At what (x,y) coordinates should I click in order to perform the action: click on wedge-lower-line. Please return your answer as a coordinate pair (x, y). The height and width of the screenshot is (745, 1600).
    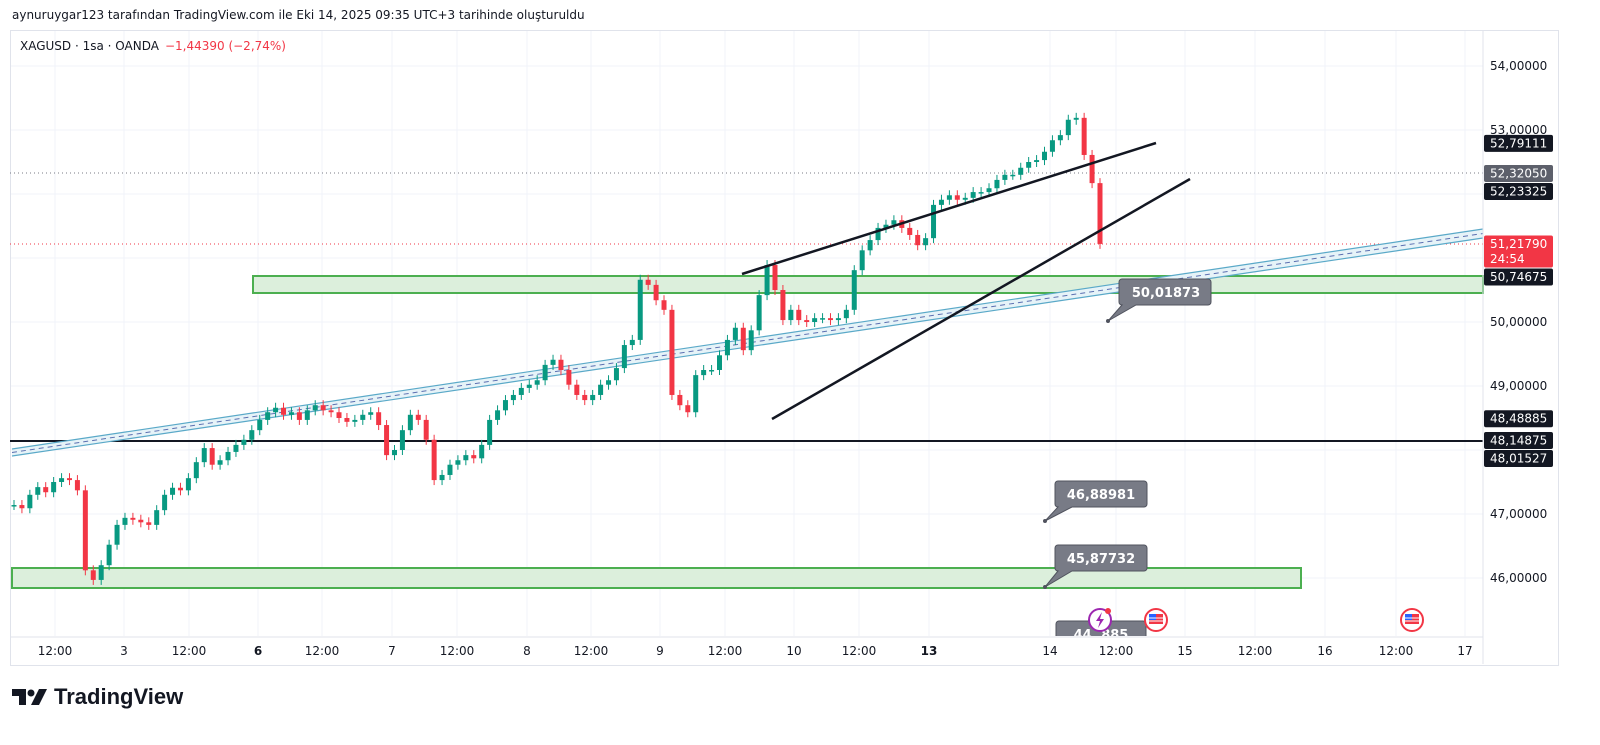
    Looking at the image, I should click on (981, 299).